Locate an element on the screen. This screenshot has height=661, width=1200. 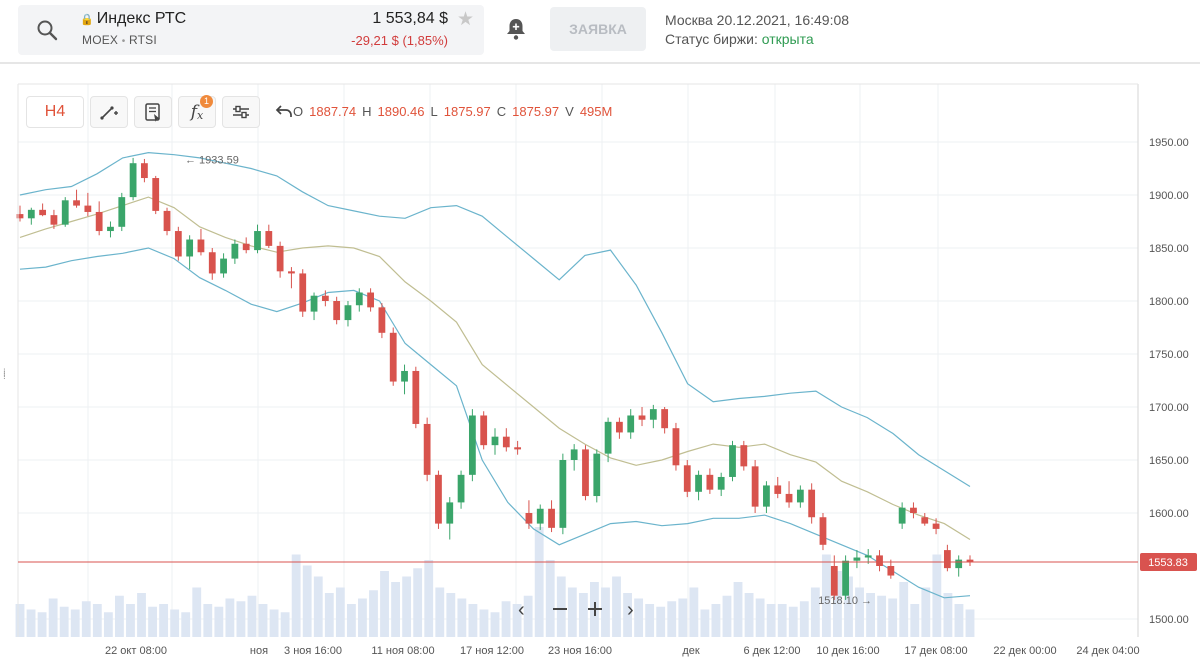
star-icon: ★ is located at coordinates (465, 19).